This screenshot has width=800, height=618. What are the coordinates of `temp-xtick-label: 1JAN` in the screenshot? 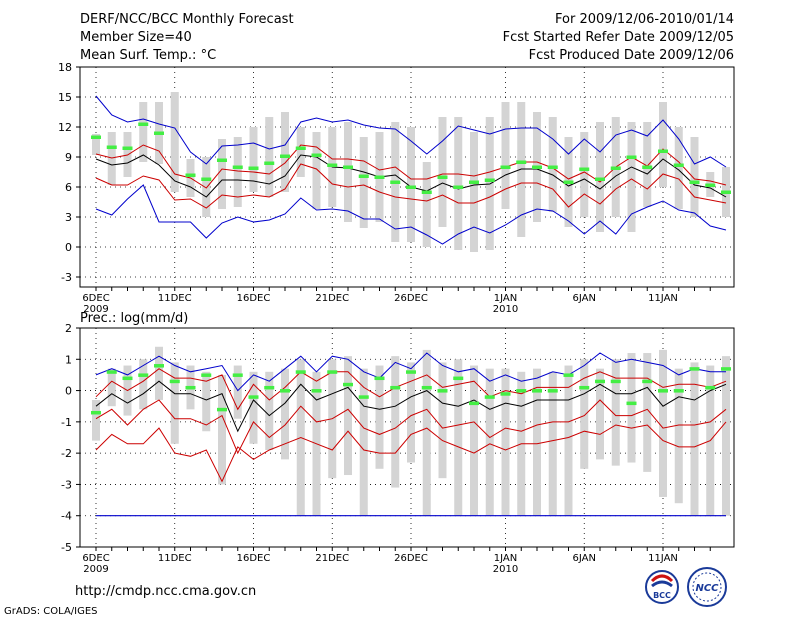 It's located at (505, 298).